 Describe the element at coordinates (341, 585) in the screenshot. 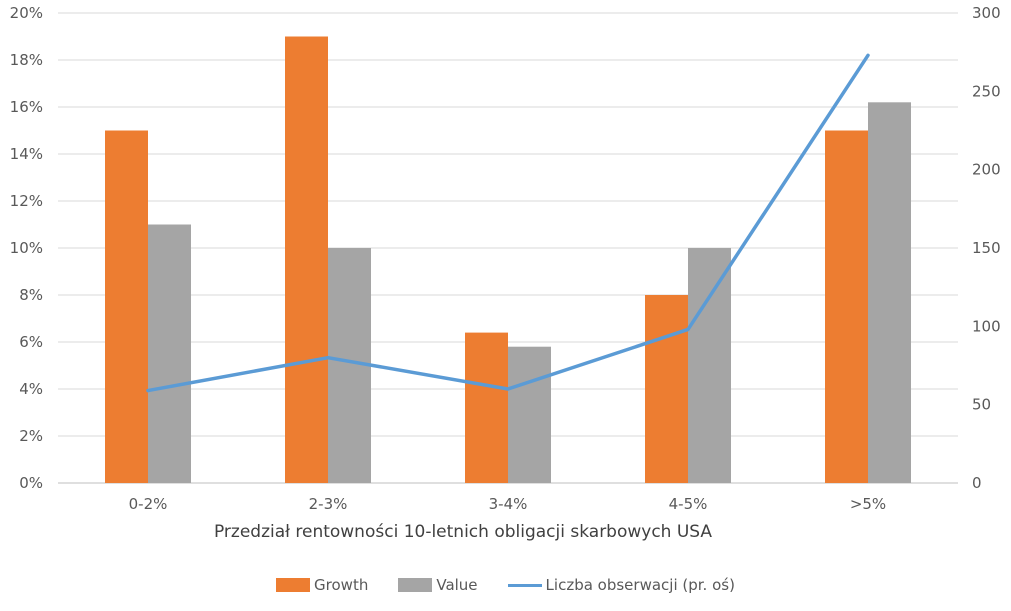

I see `legend-label-growth: Growth` at that location.